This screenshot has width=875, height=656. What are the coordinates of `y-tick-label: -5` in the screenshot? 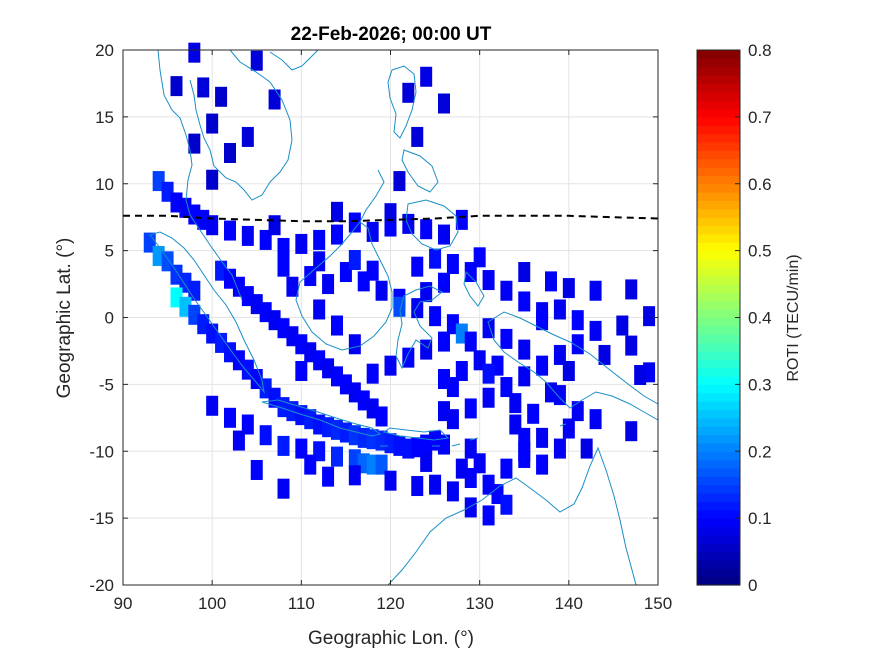 It's located at (106, 384).